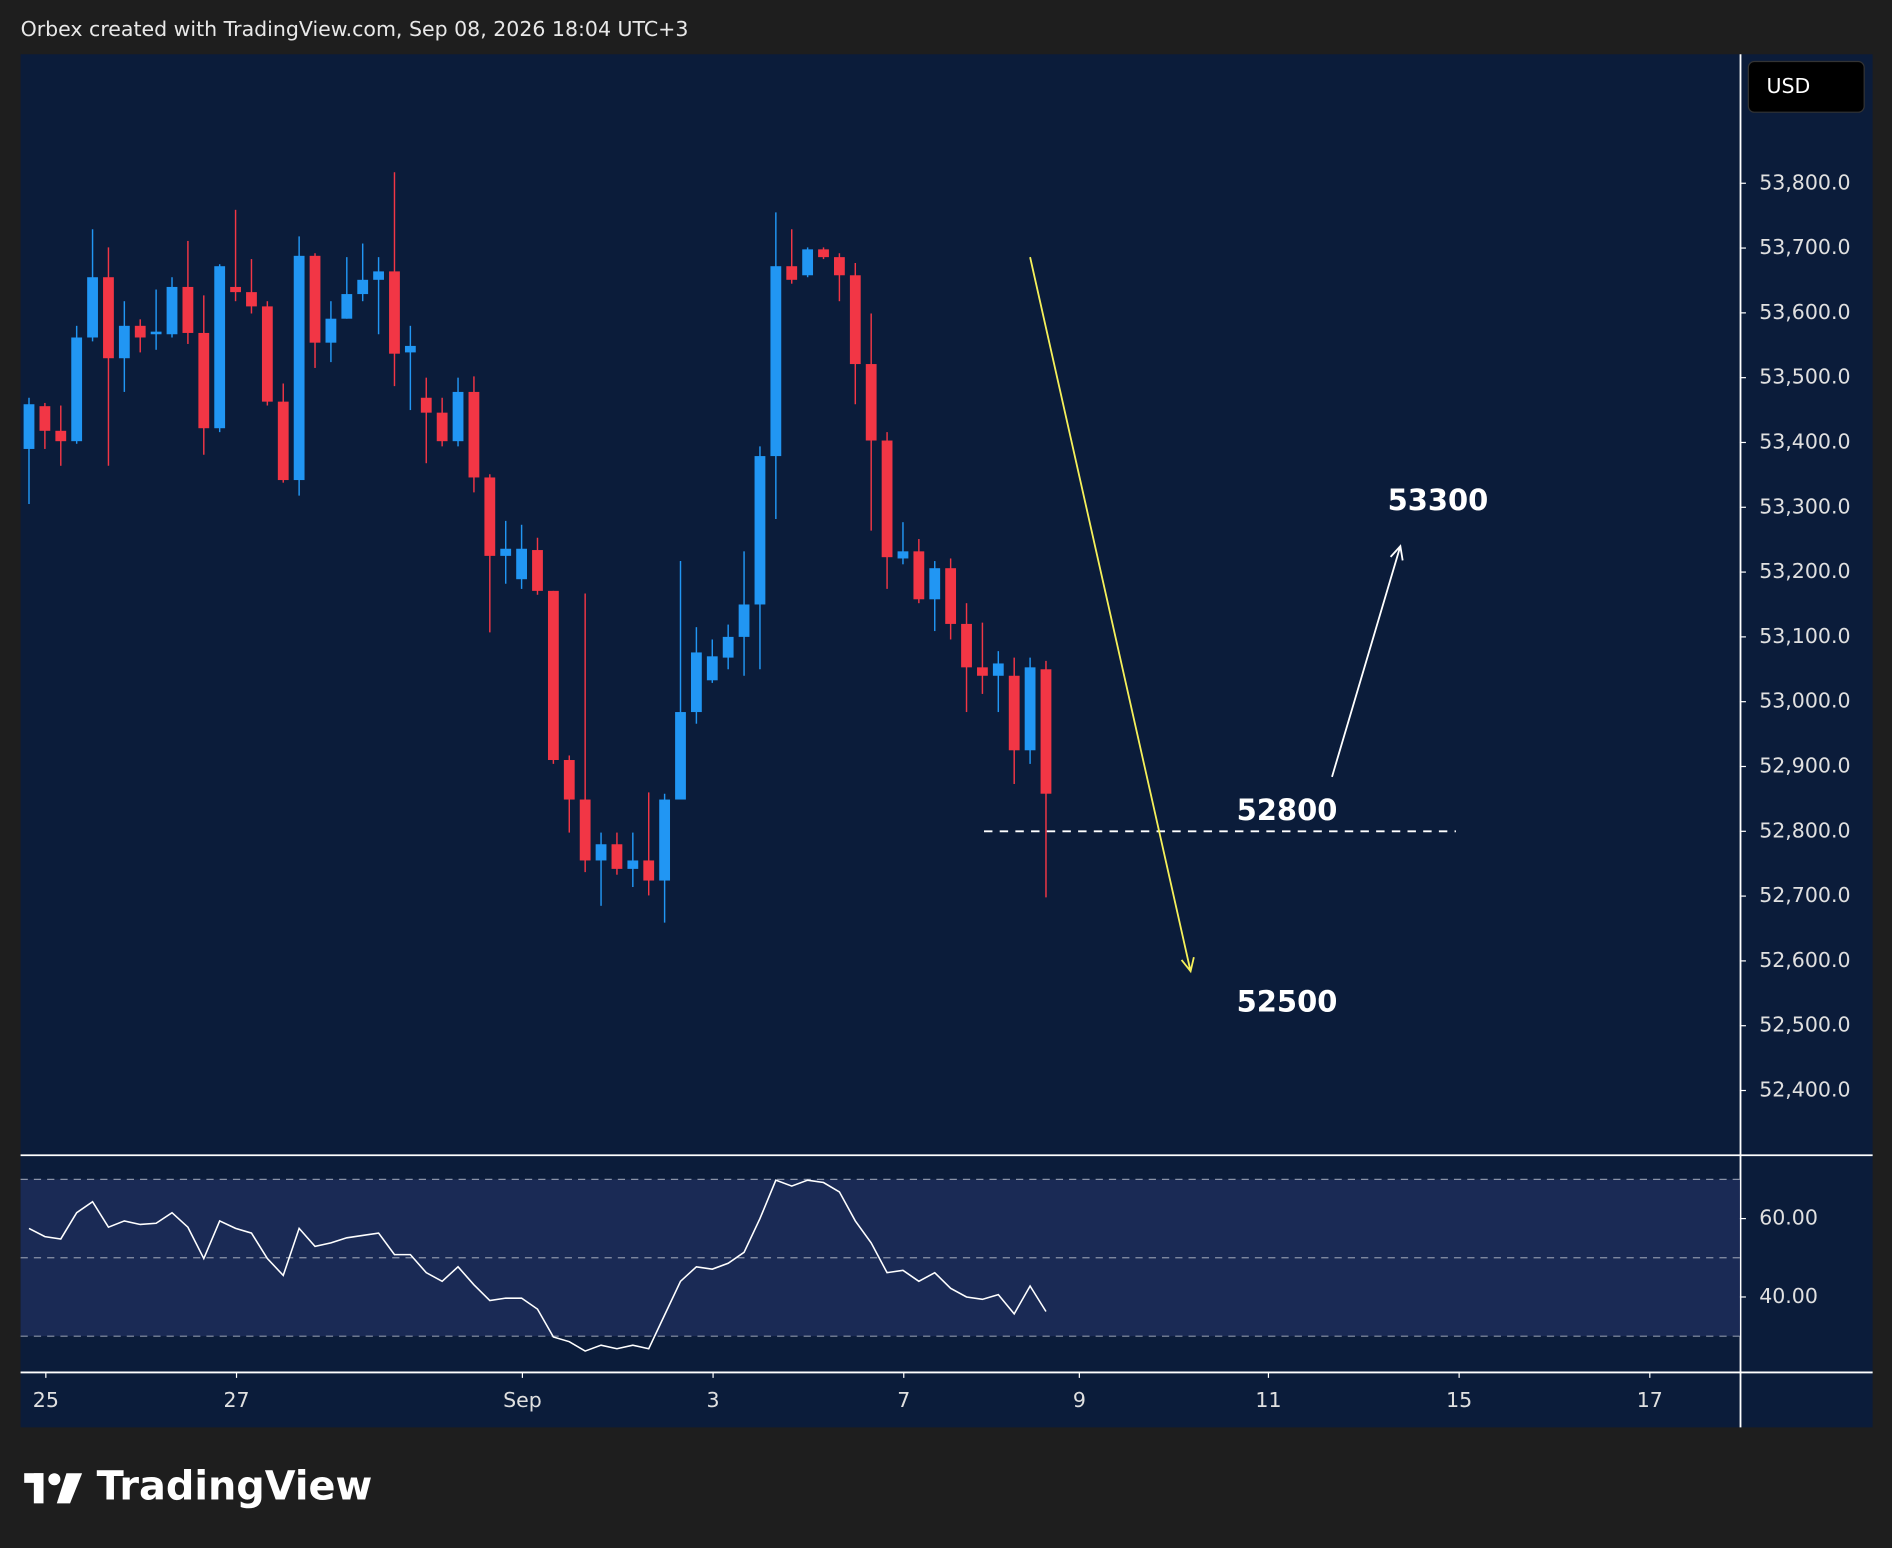 This screenshot has height=1548, width=1892. I want to click on rsi-band, so click(880, 1258).